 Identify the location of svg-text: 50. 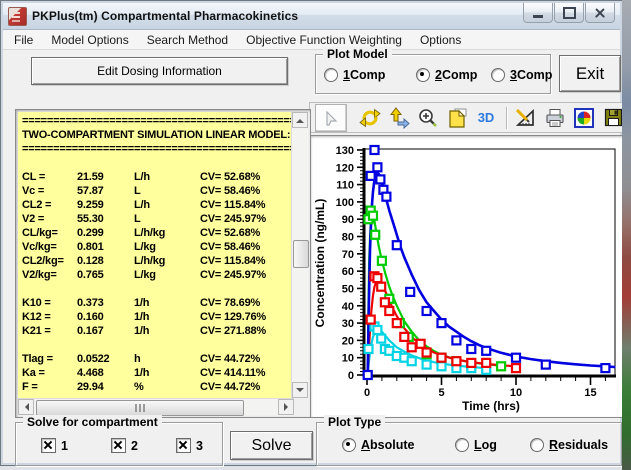
(348, 289).